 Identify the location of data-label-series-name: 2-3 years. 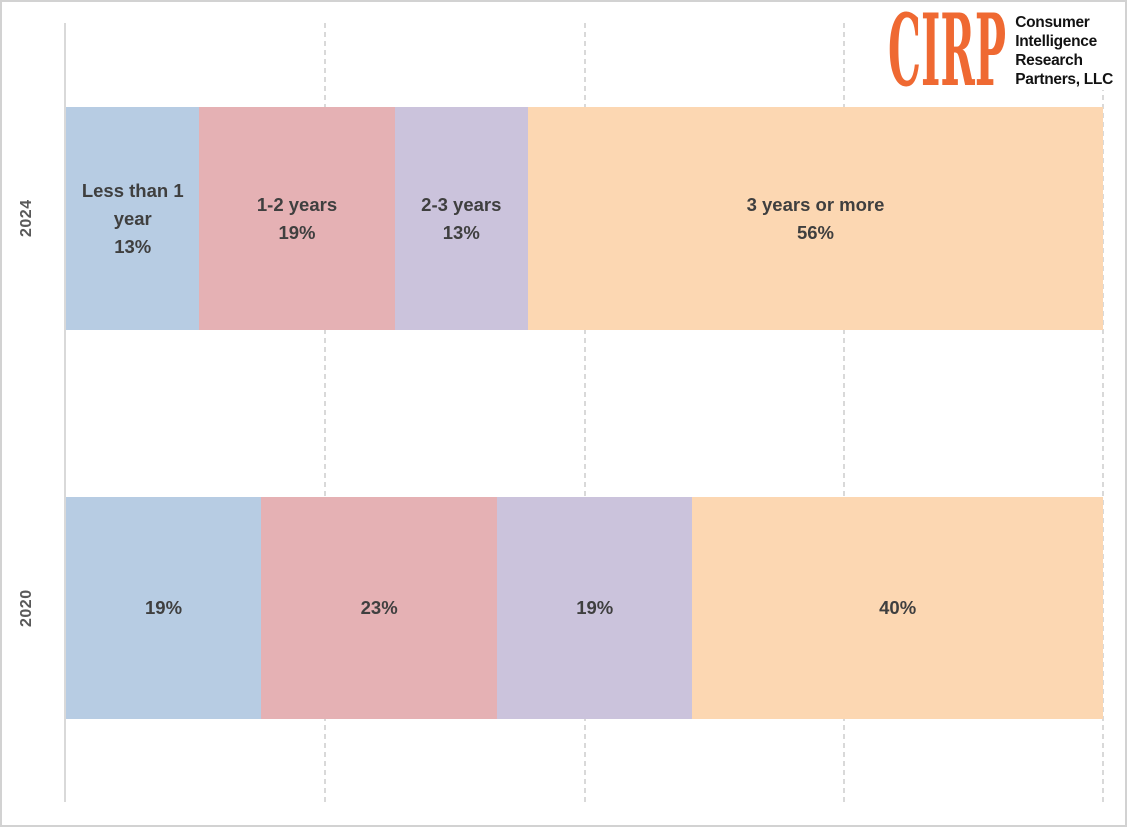
(461, 204).